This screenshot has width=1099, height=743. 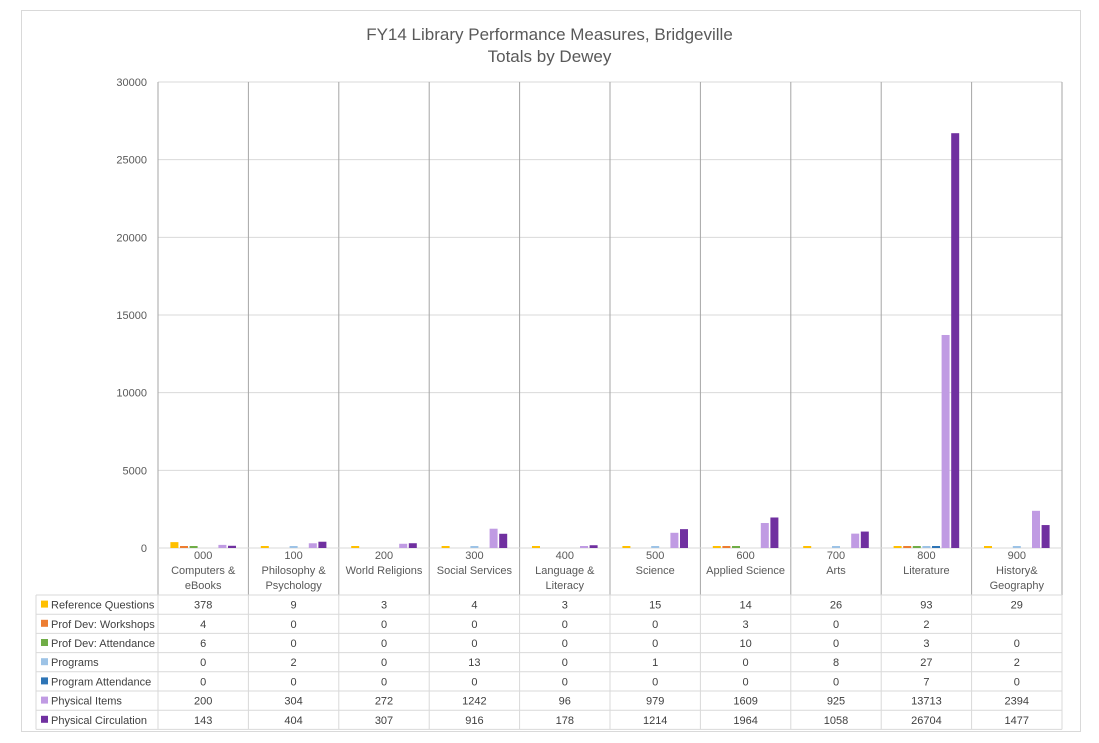 What do you see at coordinates (203, 721) in the screenshot?
I see `table-cell-value: 143` at bounding box center [203, 721].